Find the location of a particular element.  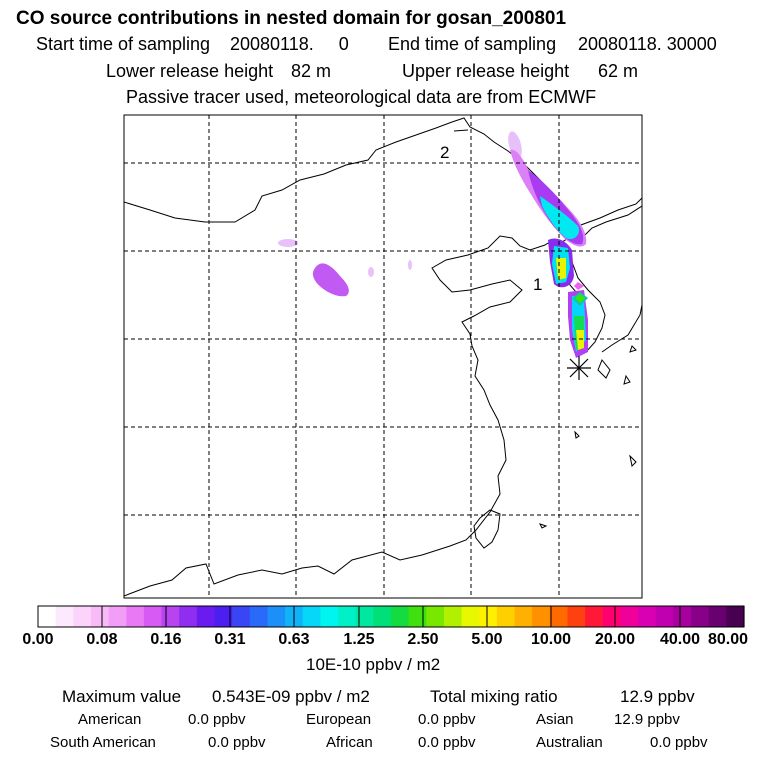

upper-release-value: 62 m is located at coordinates (618, 71).